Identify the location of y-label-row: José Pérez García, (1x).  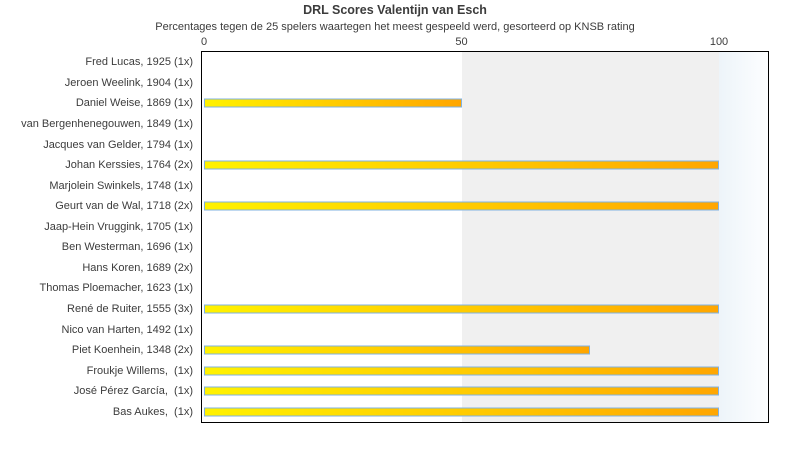
(100, 391).